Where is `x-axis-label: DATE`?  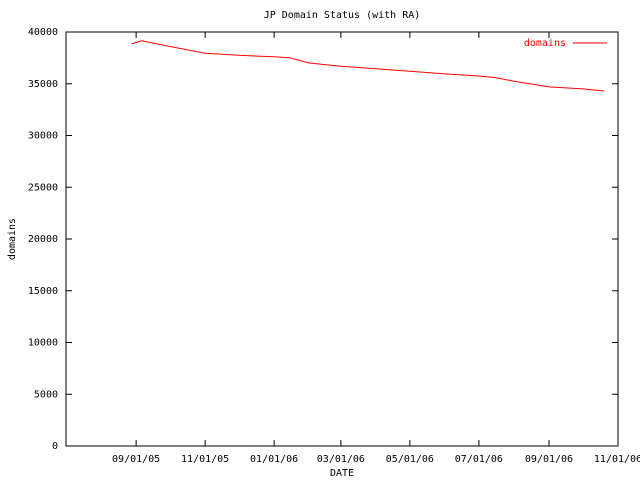 x-axis-label: DATE is located at coordinates (342, 473).